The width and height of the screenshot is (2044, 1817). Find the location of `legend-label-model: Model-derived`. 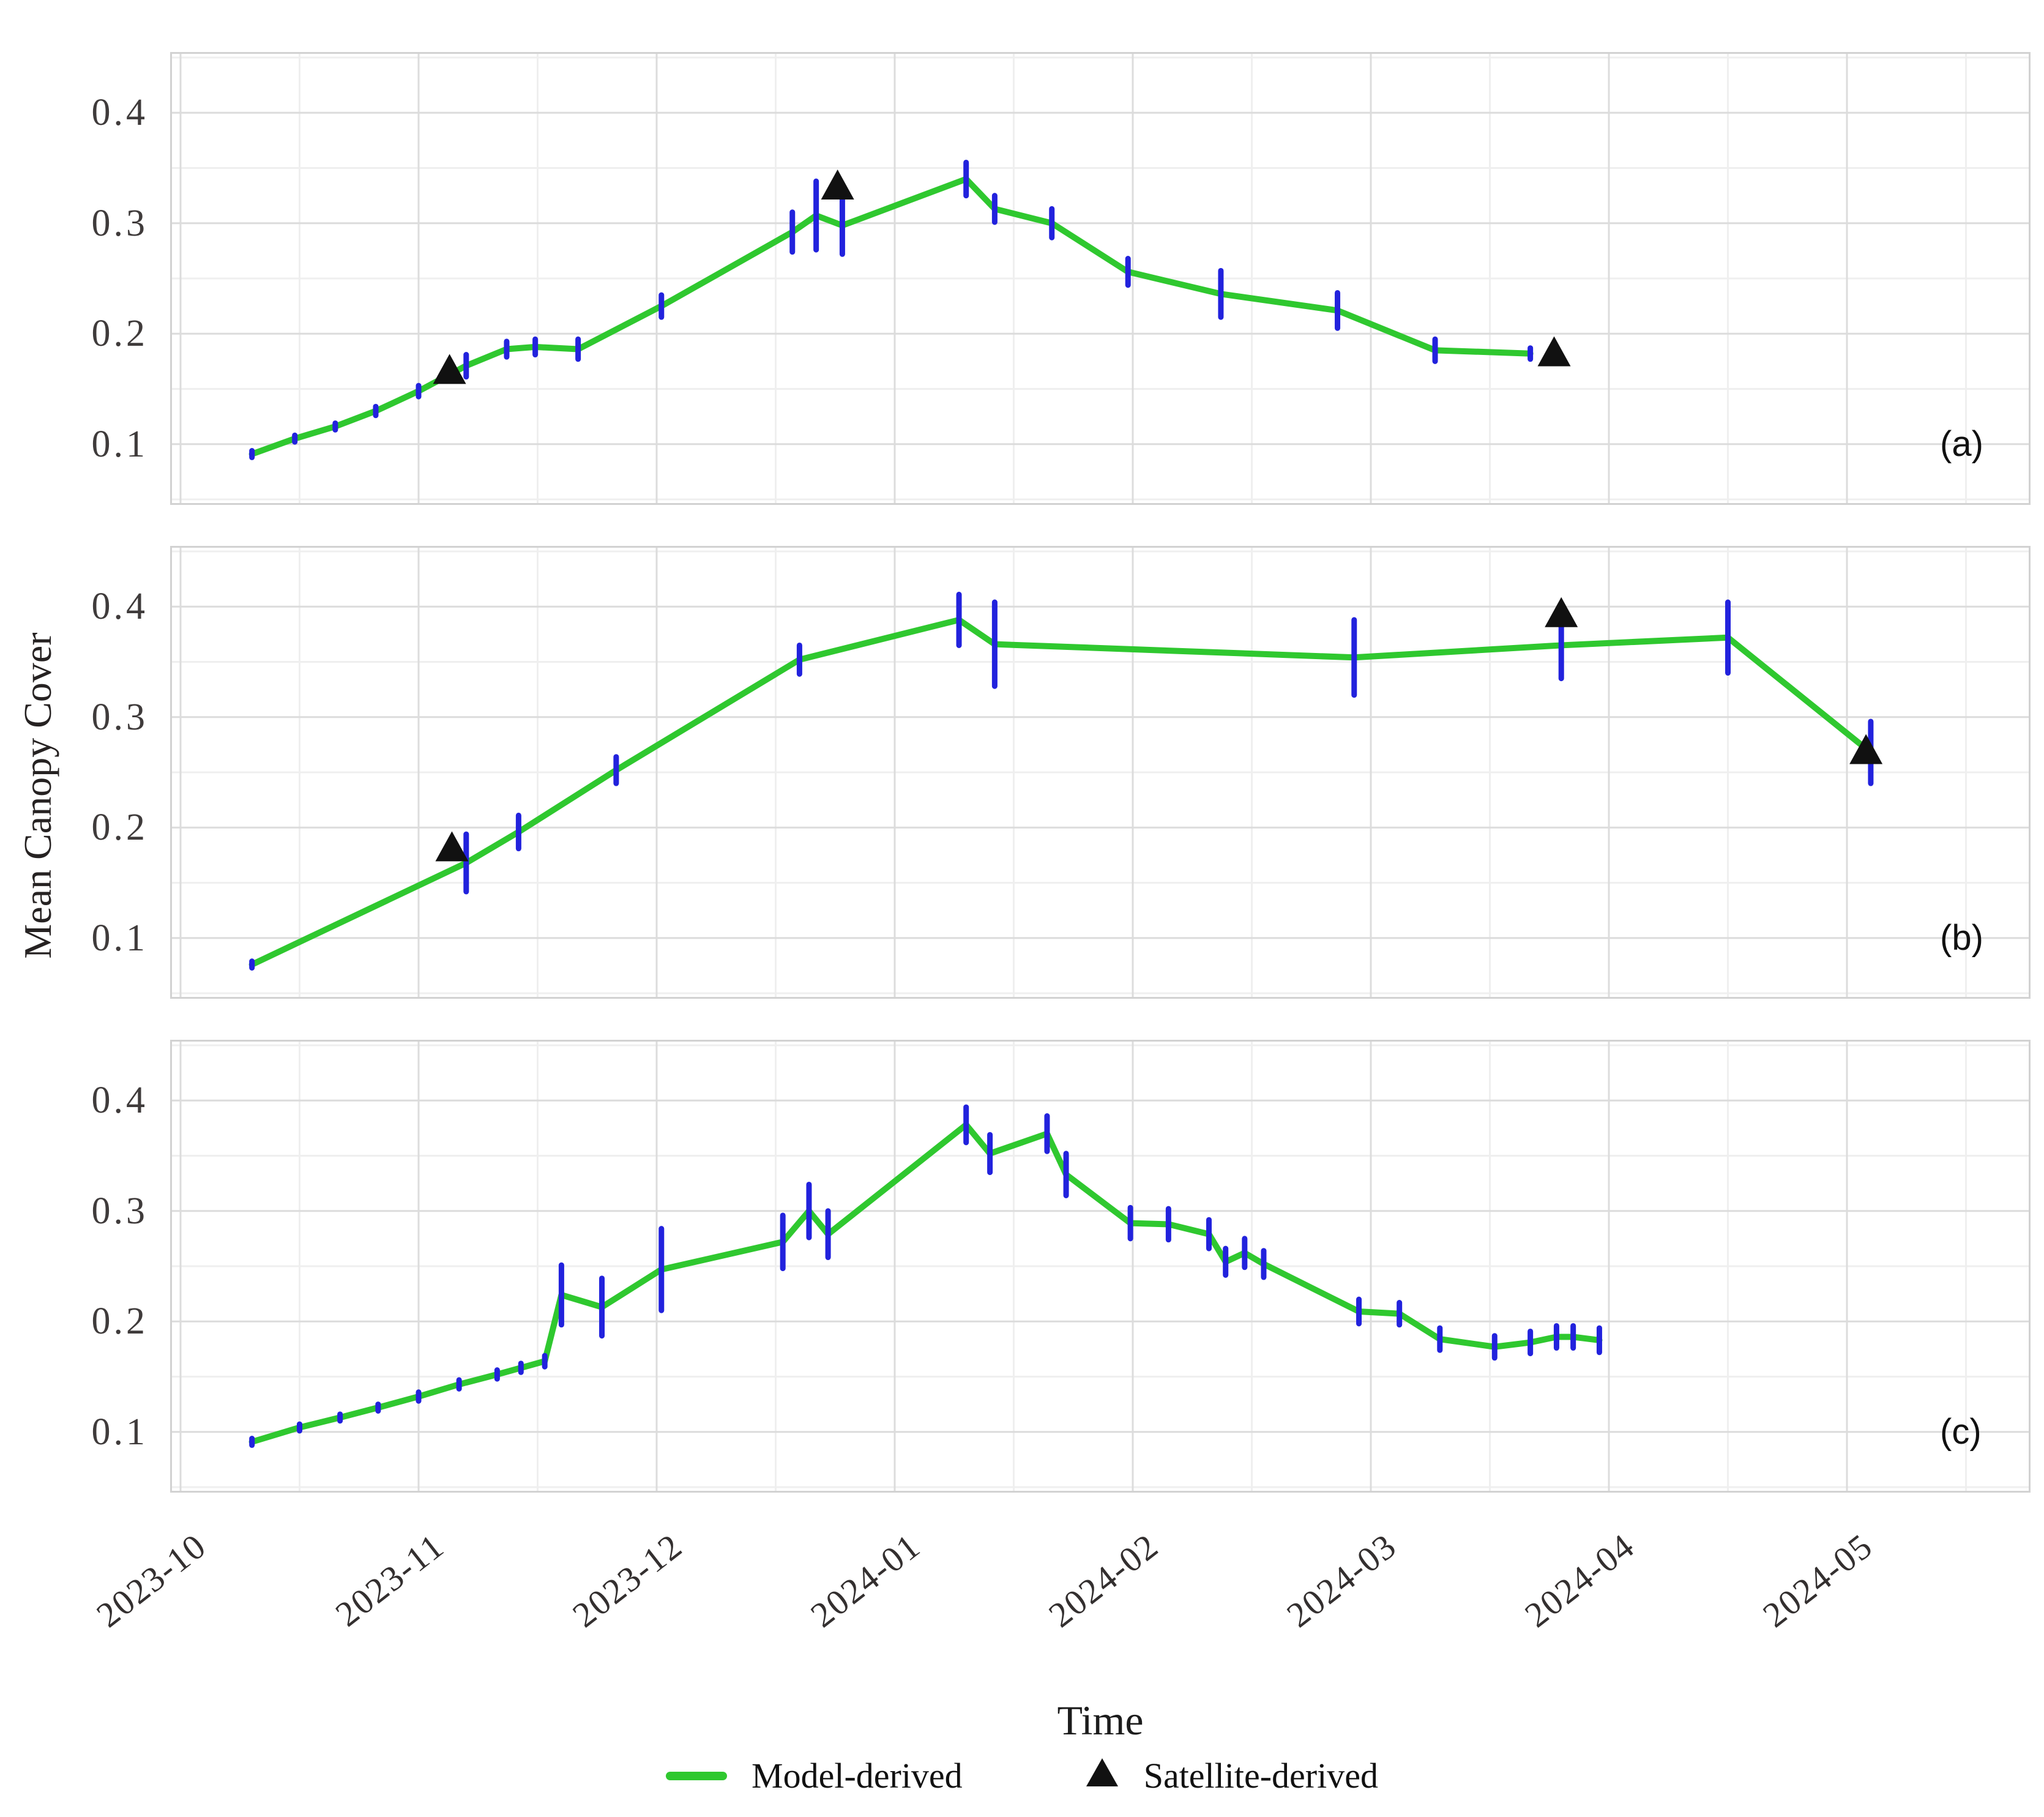

legend-label-model: Model-derived is located at coordinates (857, 1776).